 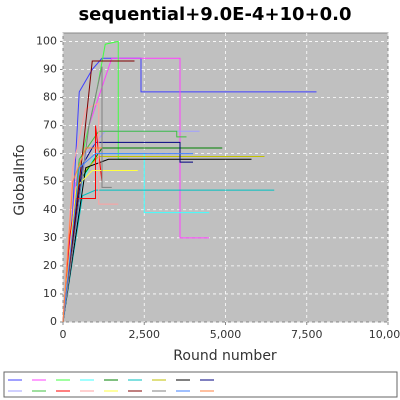 What do you see at coordinates (200, 384) in the screenshot?
I see `legend-box` at bounding box center [200, 384].